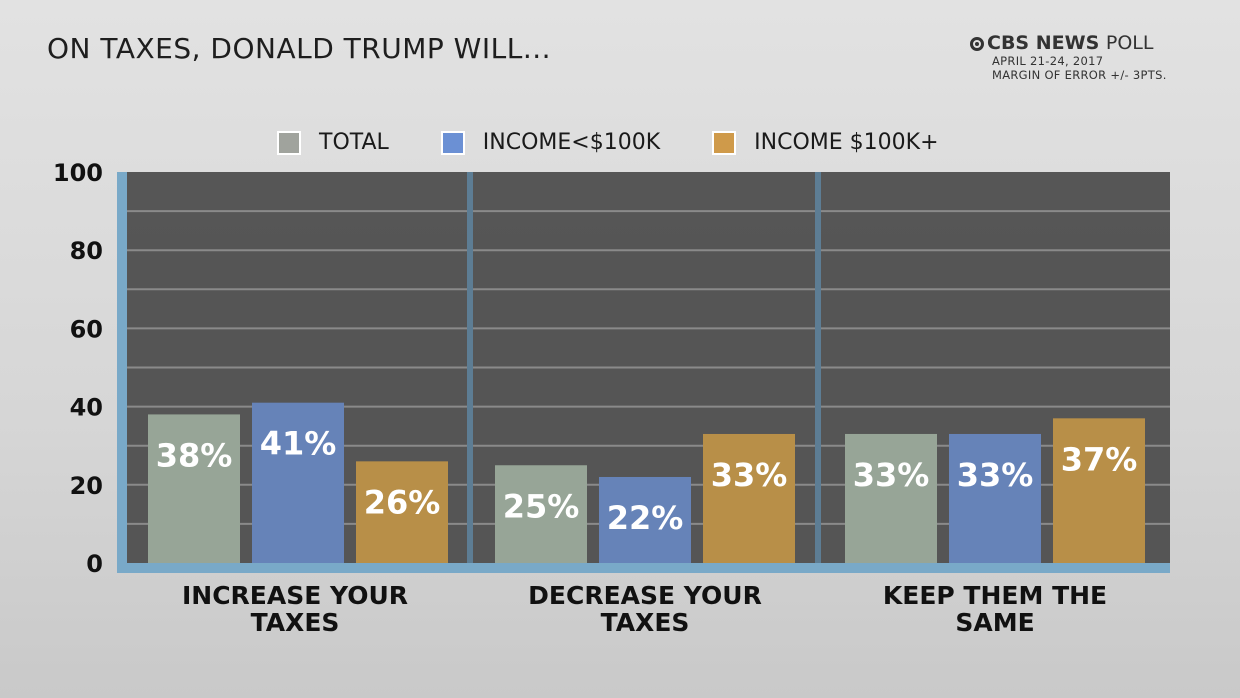  What do you see at coordinates (541, 506) in the screenshot?
I see `data-label: 25%` at bounding box center [541, 506].